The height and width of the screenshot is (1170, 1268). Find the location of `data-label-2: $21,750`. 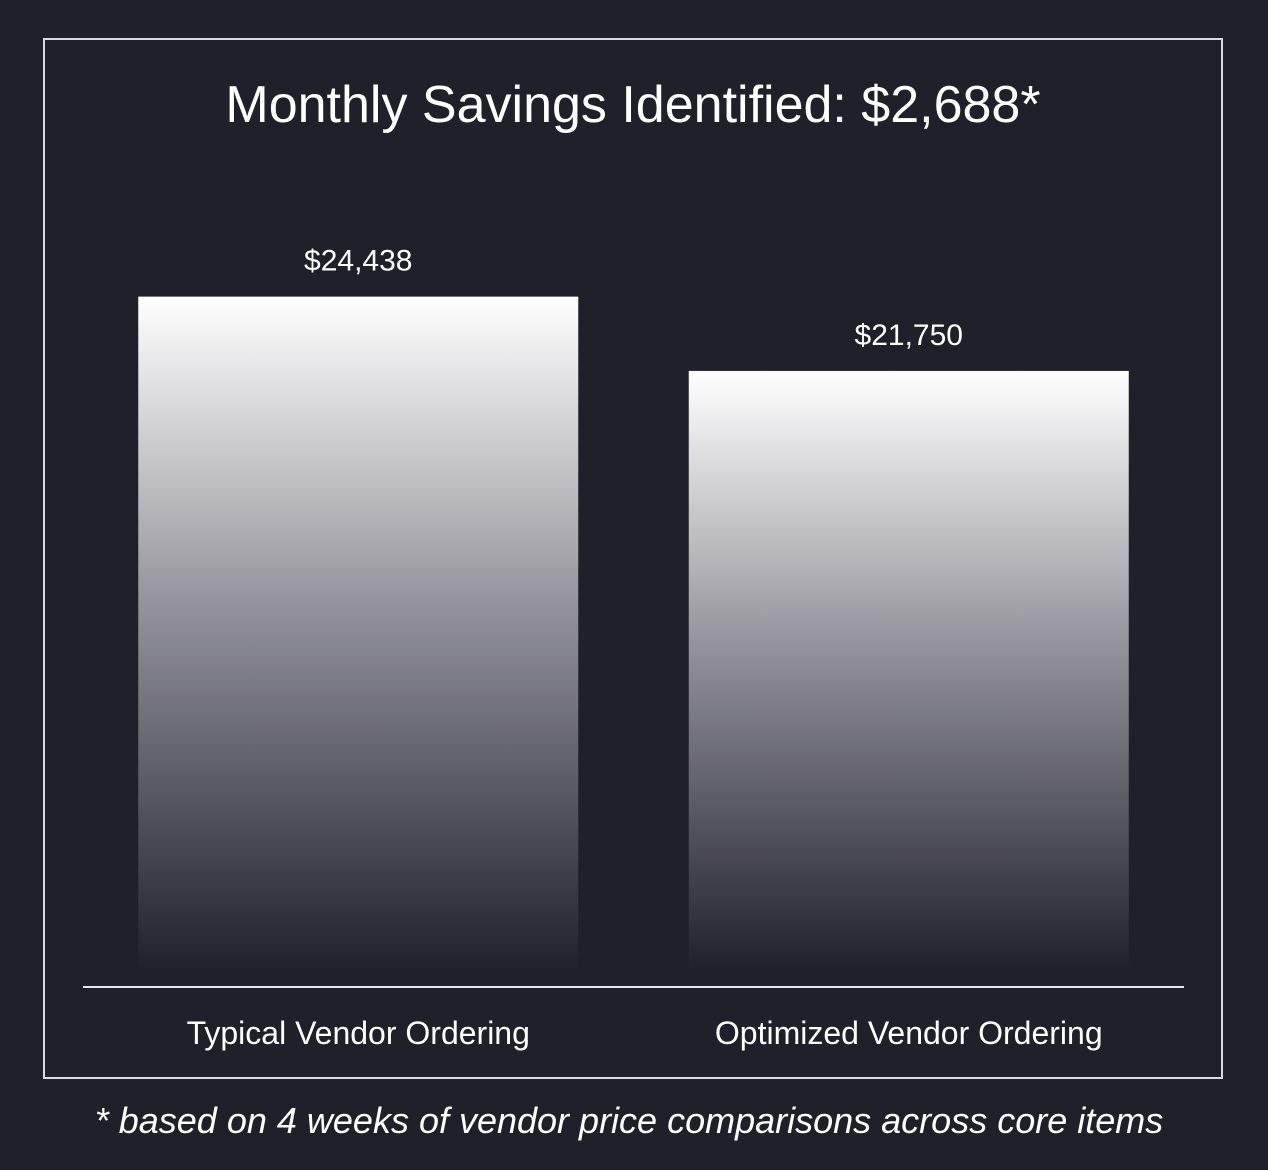

data-label-2: $21,750 is located at coordinates (909, 335).